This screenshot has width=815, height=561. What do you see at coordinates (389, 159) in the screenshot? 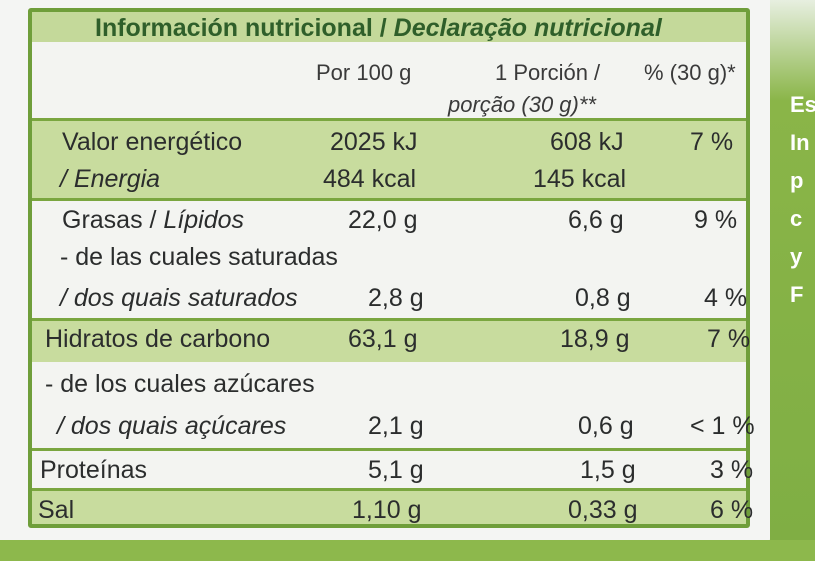
I see `row-band-energy` at bounding box center [389, 159].